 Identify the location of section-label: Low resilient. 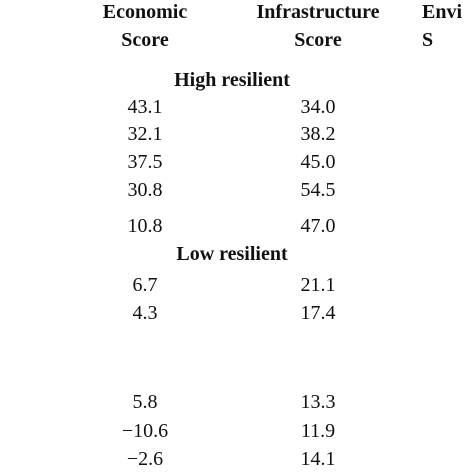
(232, 254).